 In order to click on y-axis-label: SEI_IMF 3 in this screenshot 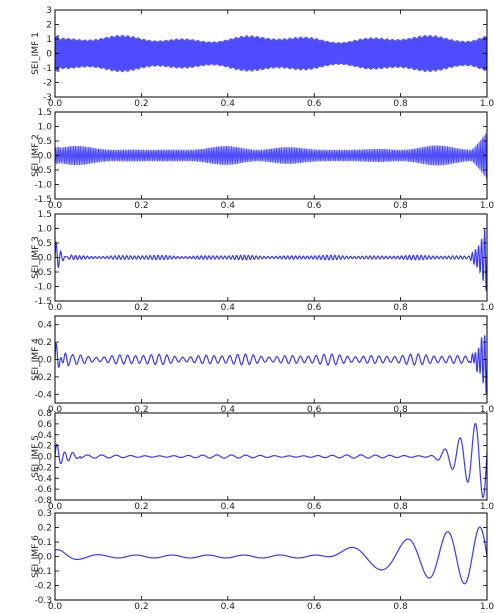, I will do `click(36, 257)`.